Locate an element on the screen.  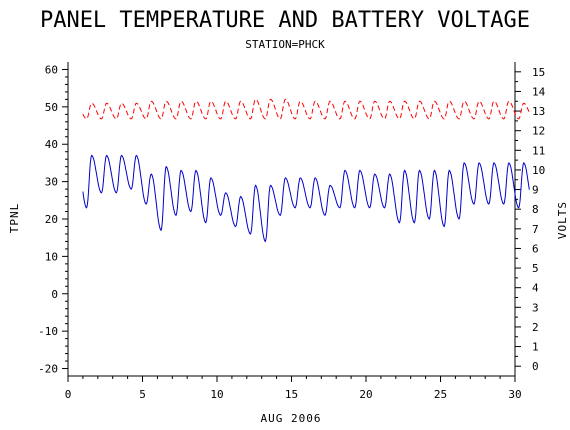
y-left-tick-label: -20 is located at coordinates (48, 369).